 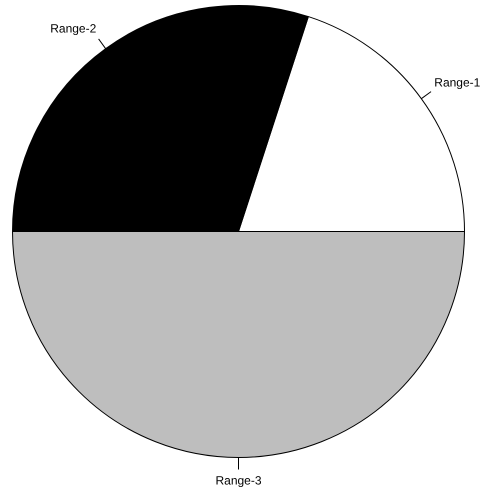 I want to click on slice-label: Range-2, so click(x=73, y=29).